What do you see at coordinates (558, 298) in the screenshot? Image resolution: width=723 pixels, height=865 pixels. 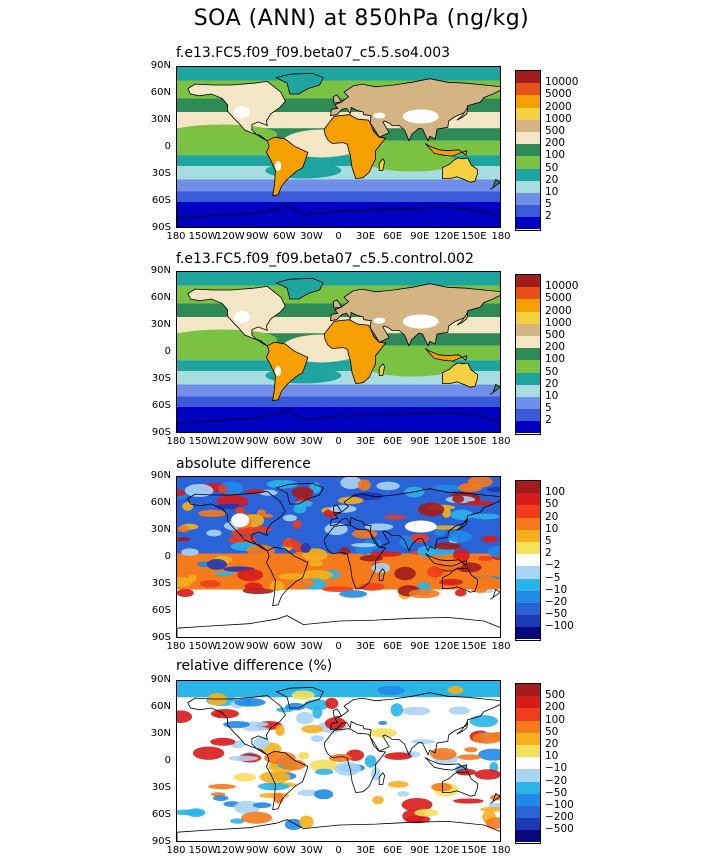 I see `colorbar-label: 5000` at bounding box center [558, 298].